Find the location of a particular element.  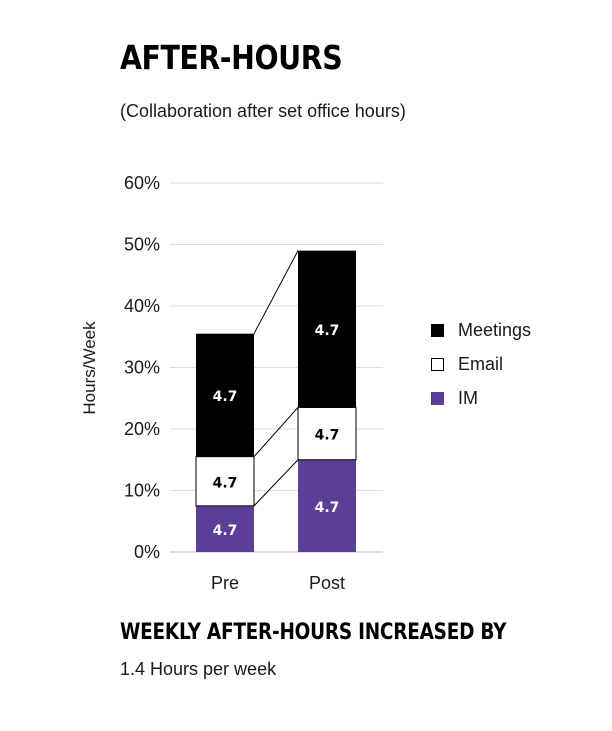

chart-subtitle: (Collaboration after set office hours) is located at coordinates (263, 111).